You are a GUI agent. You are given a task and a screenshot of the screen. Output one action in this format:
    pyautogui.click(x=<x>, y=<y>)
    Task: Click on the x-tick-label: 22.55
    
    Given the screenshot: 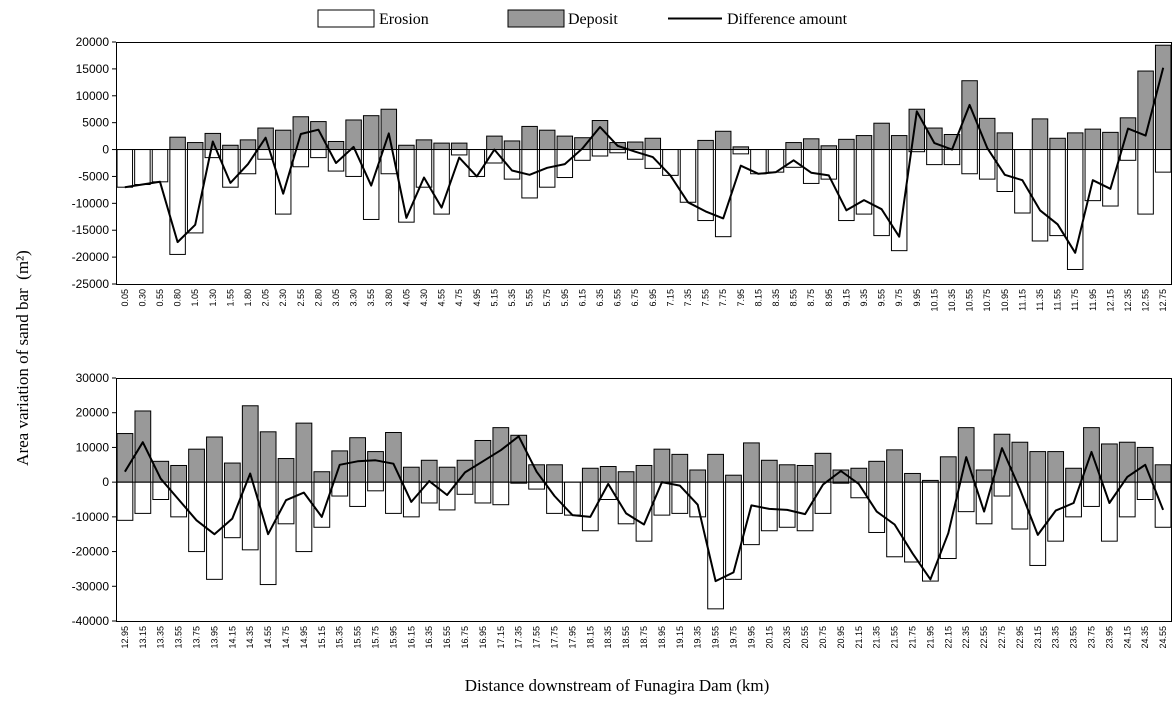 What is the action you would take?
    pyautogui.click(x=984, y=637)
    